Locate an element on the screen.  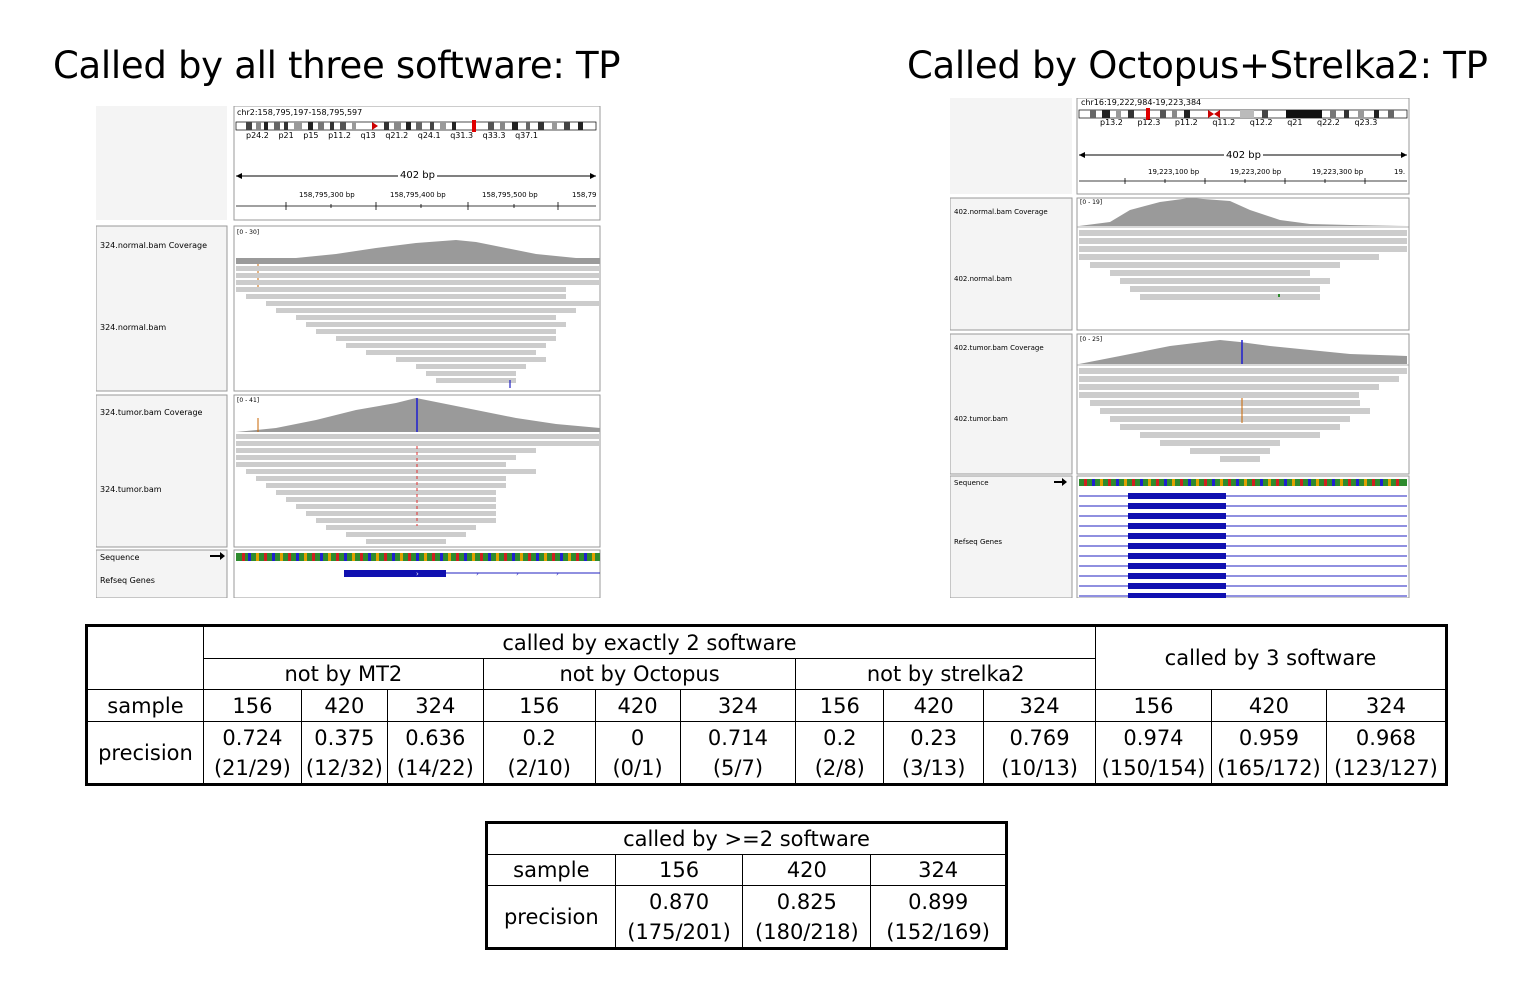
normal-reads-right is located at coordinates (1243, 265).